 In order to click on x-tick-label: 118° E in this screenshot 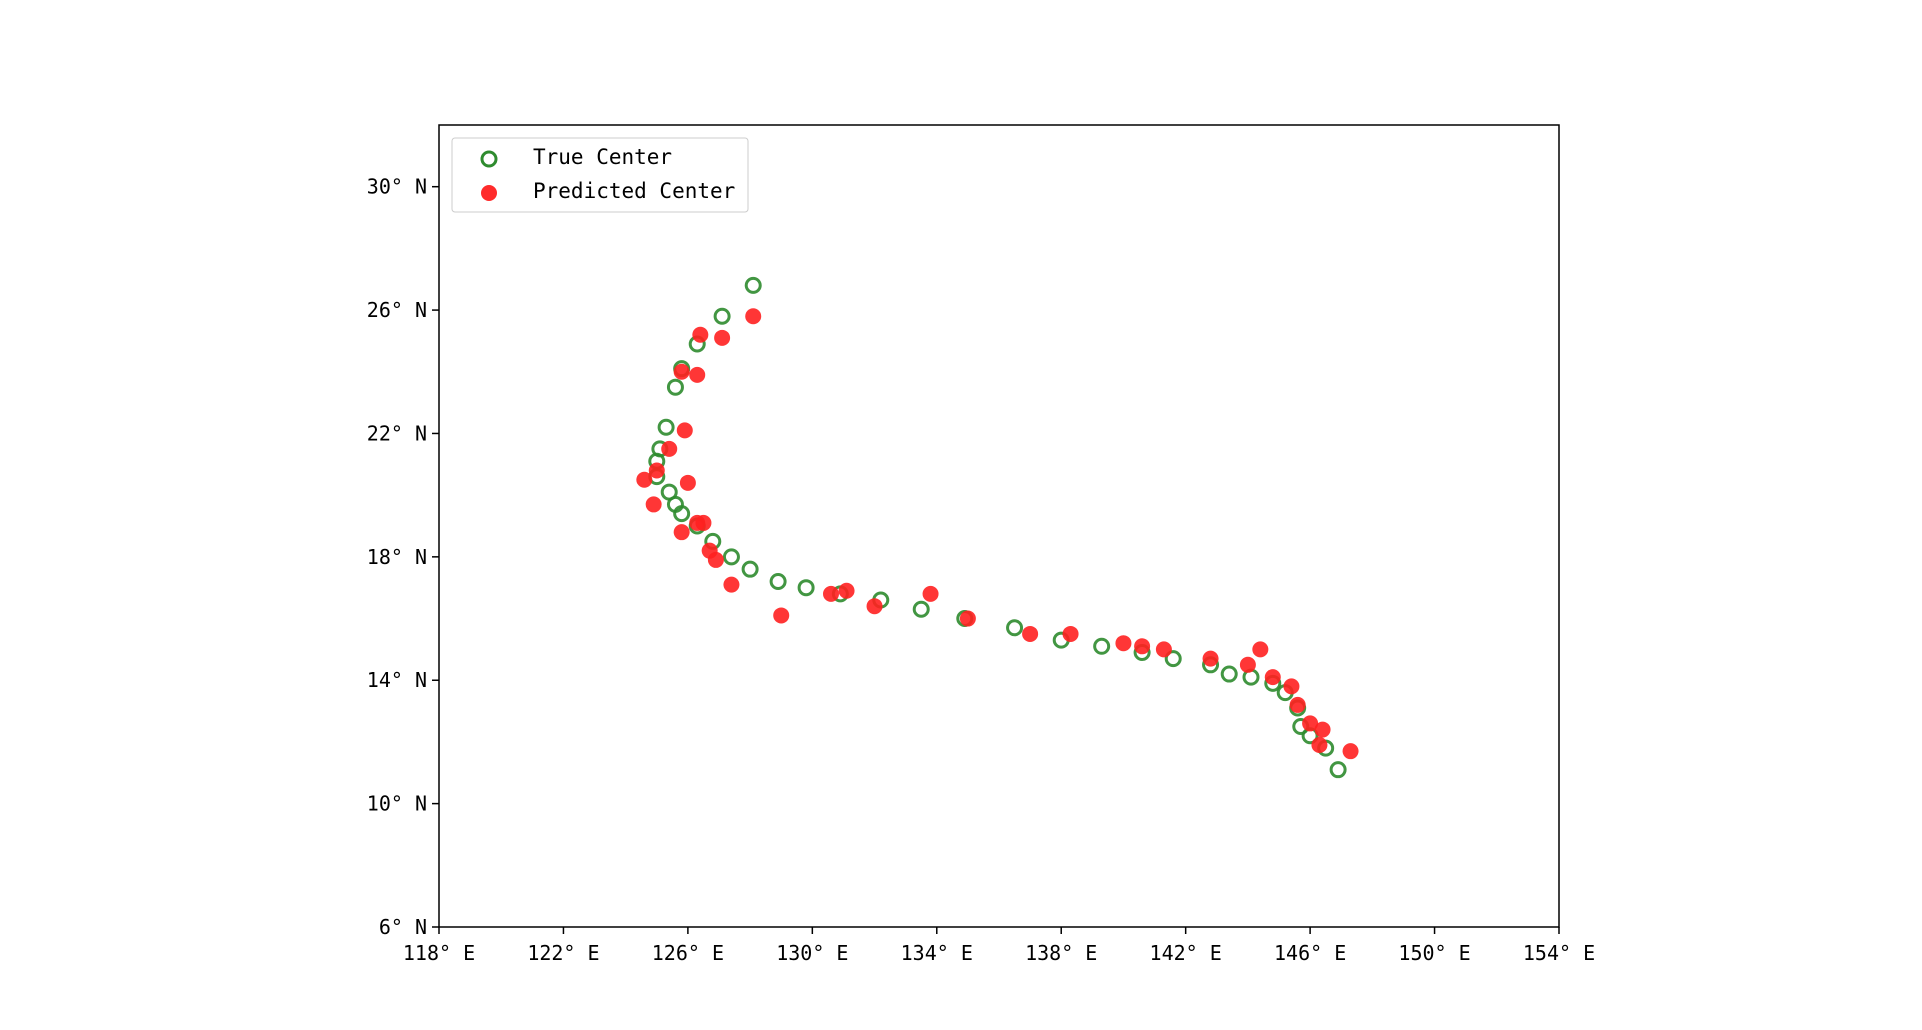, I will do `click(439, 953)`.